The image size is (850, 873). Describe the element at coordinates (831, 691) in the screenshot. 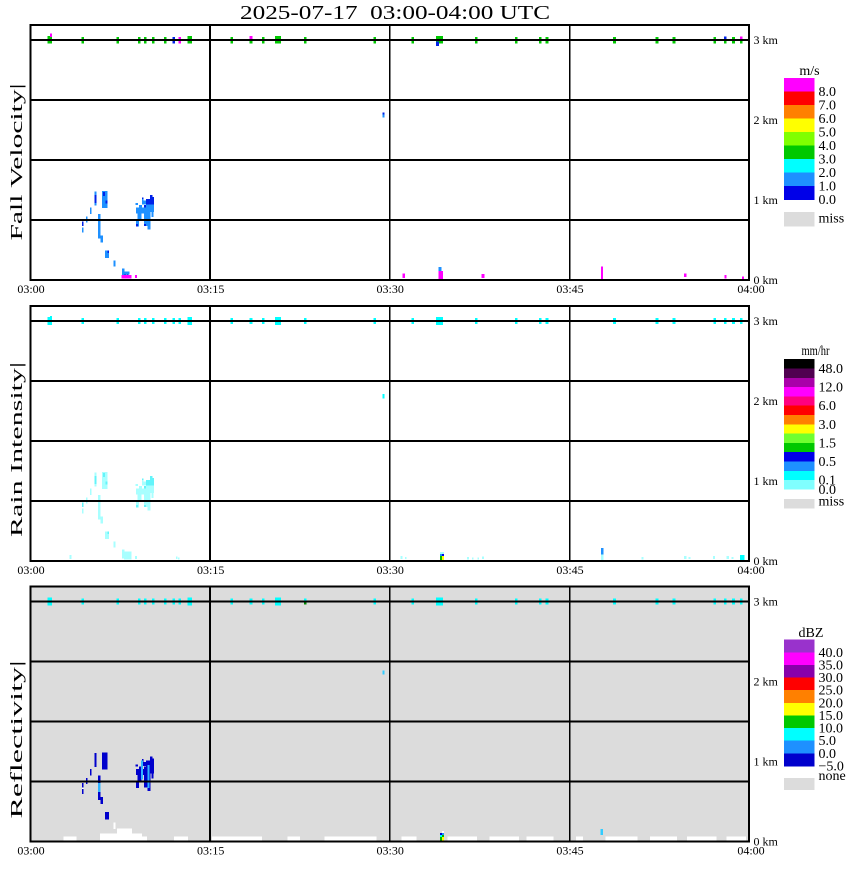

I see `svg-text: 25.0` at that location.